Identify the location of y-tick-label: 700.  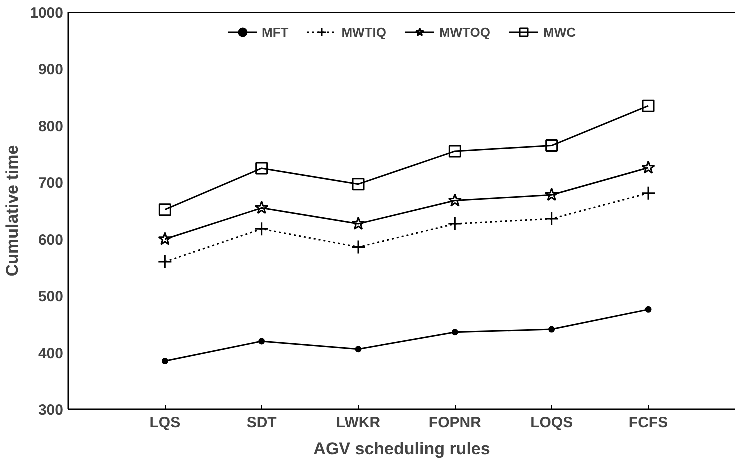
(51, 183).